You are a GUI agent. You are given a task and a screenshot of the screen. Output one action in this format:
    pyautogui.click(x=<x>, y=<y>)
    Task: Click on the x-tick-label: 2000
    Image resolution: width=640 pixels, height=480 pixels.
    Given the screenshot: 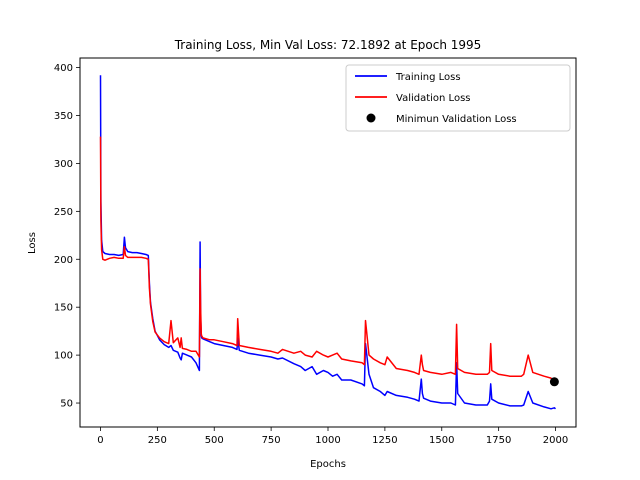 What is the action you would take?
    pyautogui.click(x=555, y=440)
    